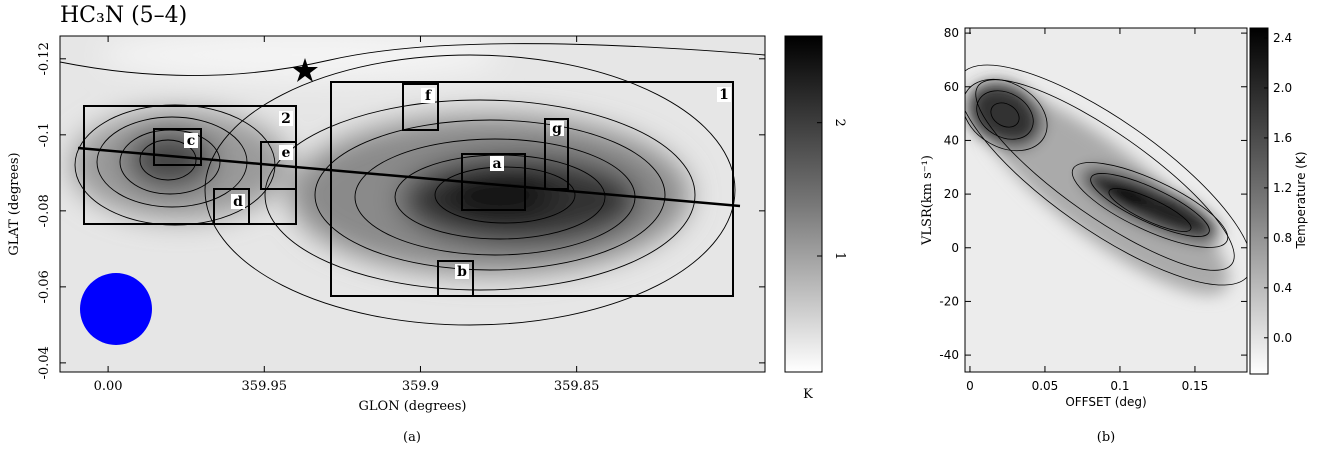  What do you see at coordinates (1282, 138) in the screenshot?
I see `colorbar-tick-label: 1.6` at bounding box center [1282, 138].